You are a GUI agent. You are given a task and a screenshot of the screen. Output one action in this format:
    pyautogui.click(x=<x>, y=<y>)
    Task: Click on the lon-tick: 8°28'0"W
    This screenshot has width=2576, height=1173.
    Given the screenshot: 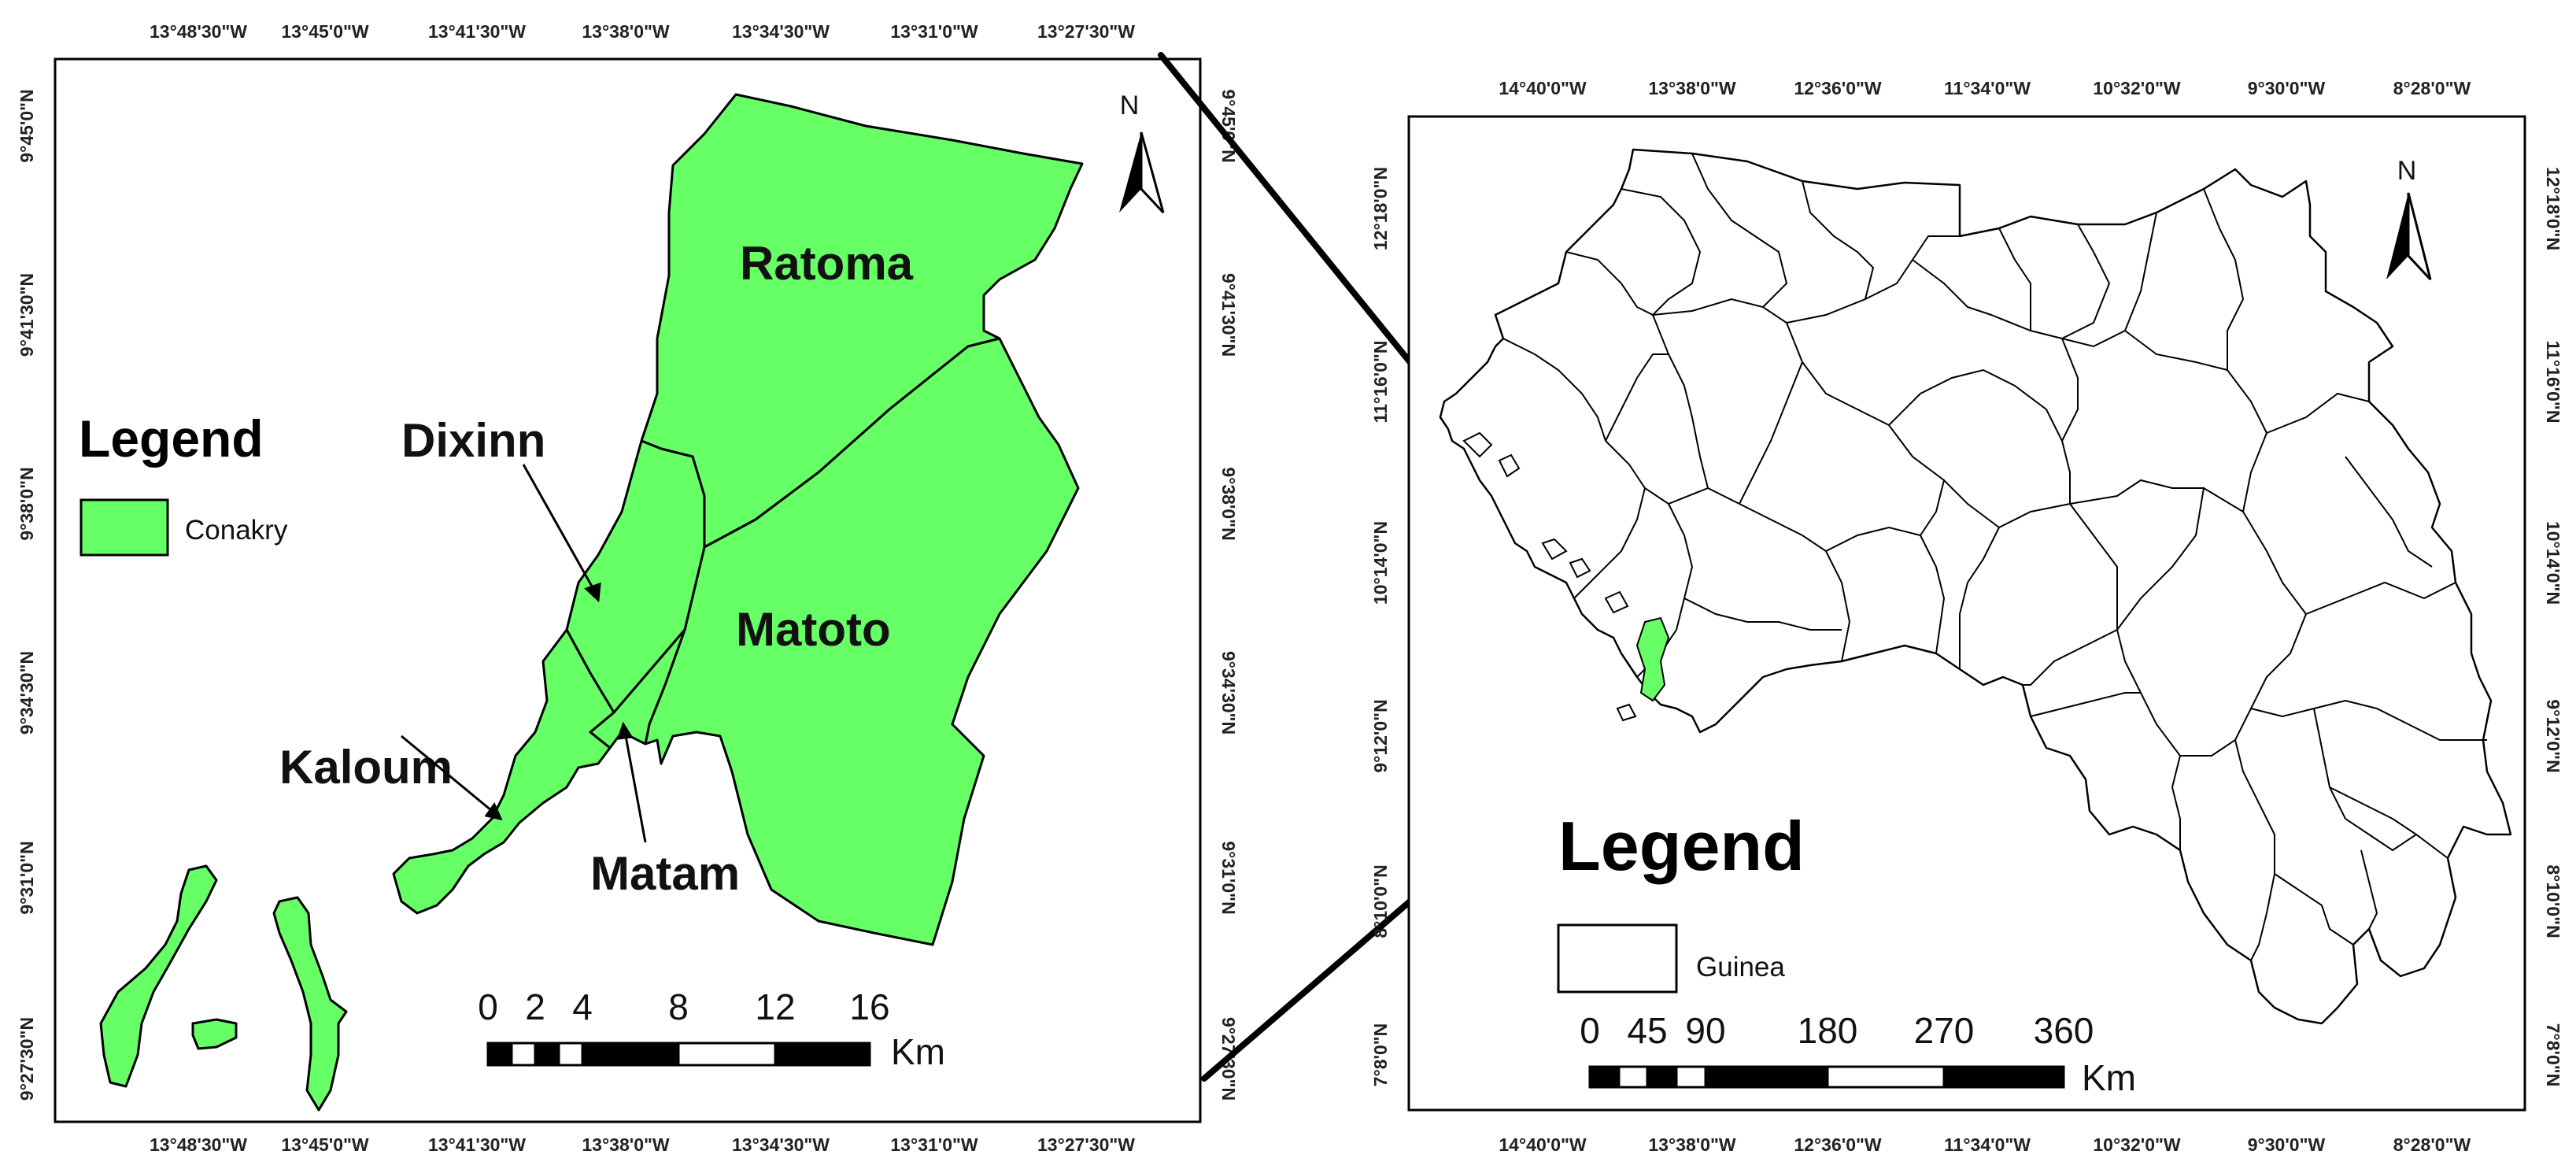 What is the action you would take?
    pyautogui.click(x=2432, y=88)
    